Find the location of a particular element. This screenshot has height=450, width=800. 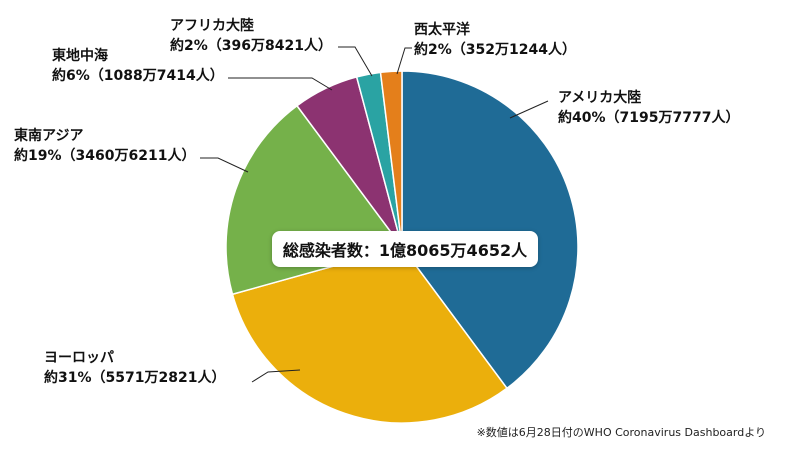

slice-value-label: 約2%（352万1244人） is located at coordinates (495, 49).